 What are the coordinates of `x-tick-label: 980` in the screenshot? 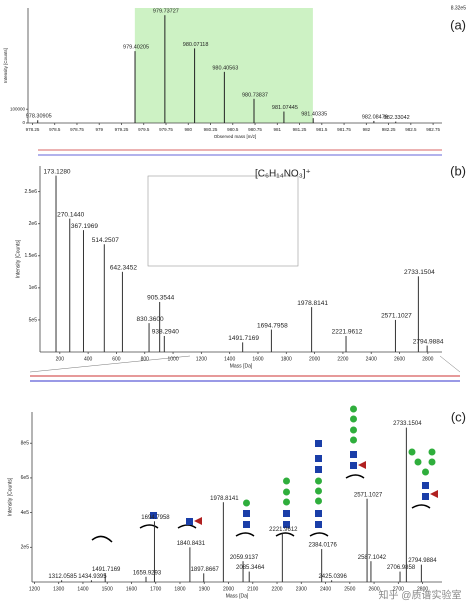 It's located at (189, 129).